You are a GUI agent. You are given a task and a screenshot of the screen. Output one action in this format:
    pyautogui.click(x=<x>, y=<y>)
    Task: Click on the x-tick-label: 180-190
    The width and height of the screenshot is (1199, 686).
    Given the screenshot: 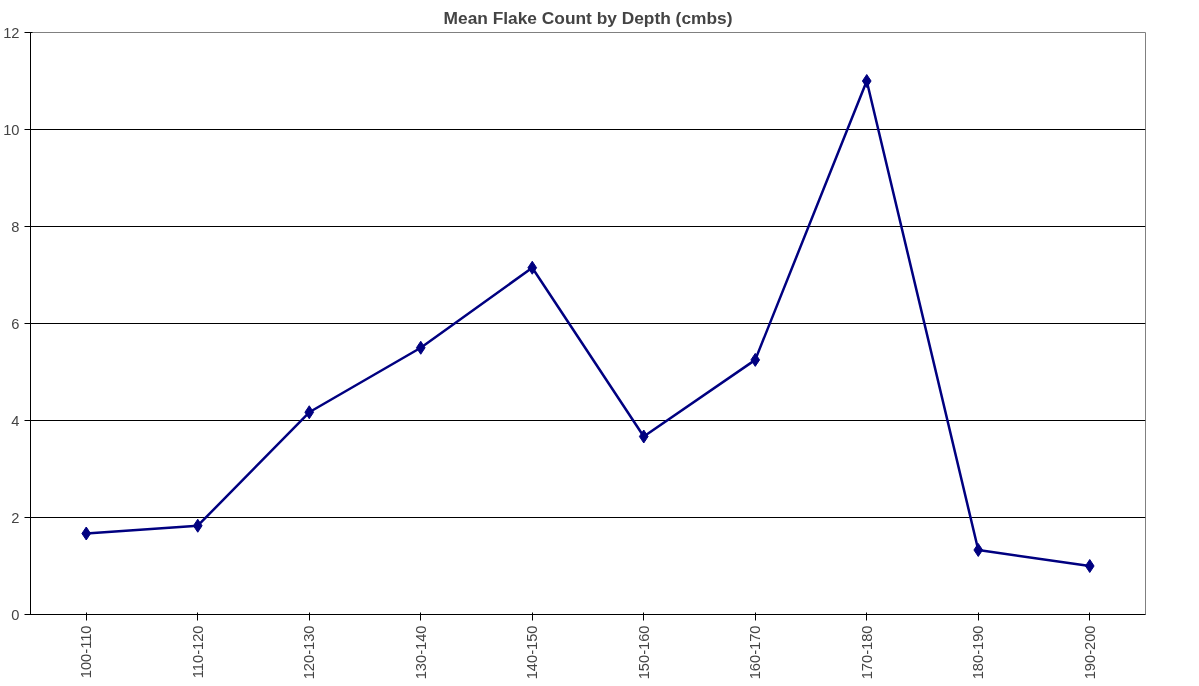 What is the action you would take?
    pyautogui.click(x=978, y=652)
    